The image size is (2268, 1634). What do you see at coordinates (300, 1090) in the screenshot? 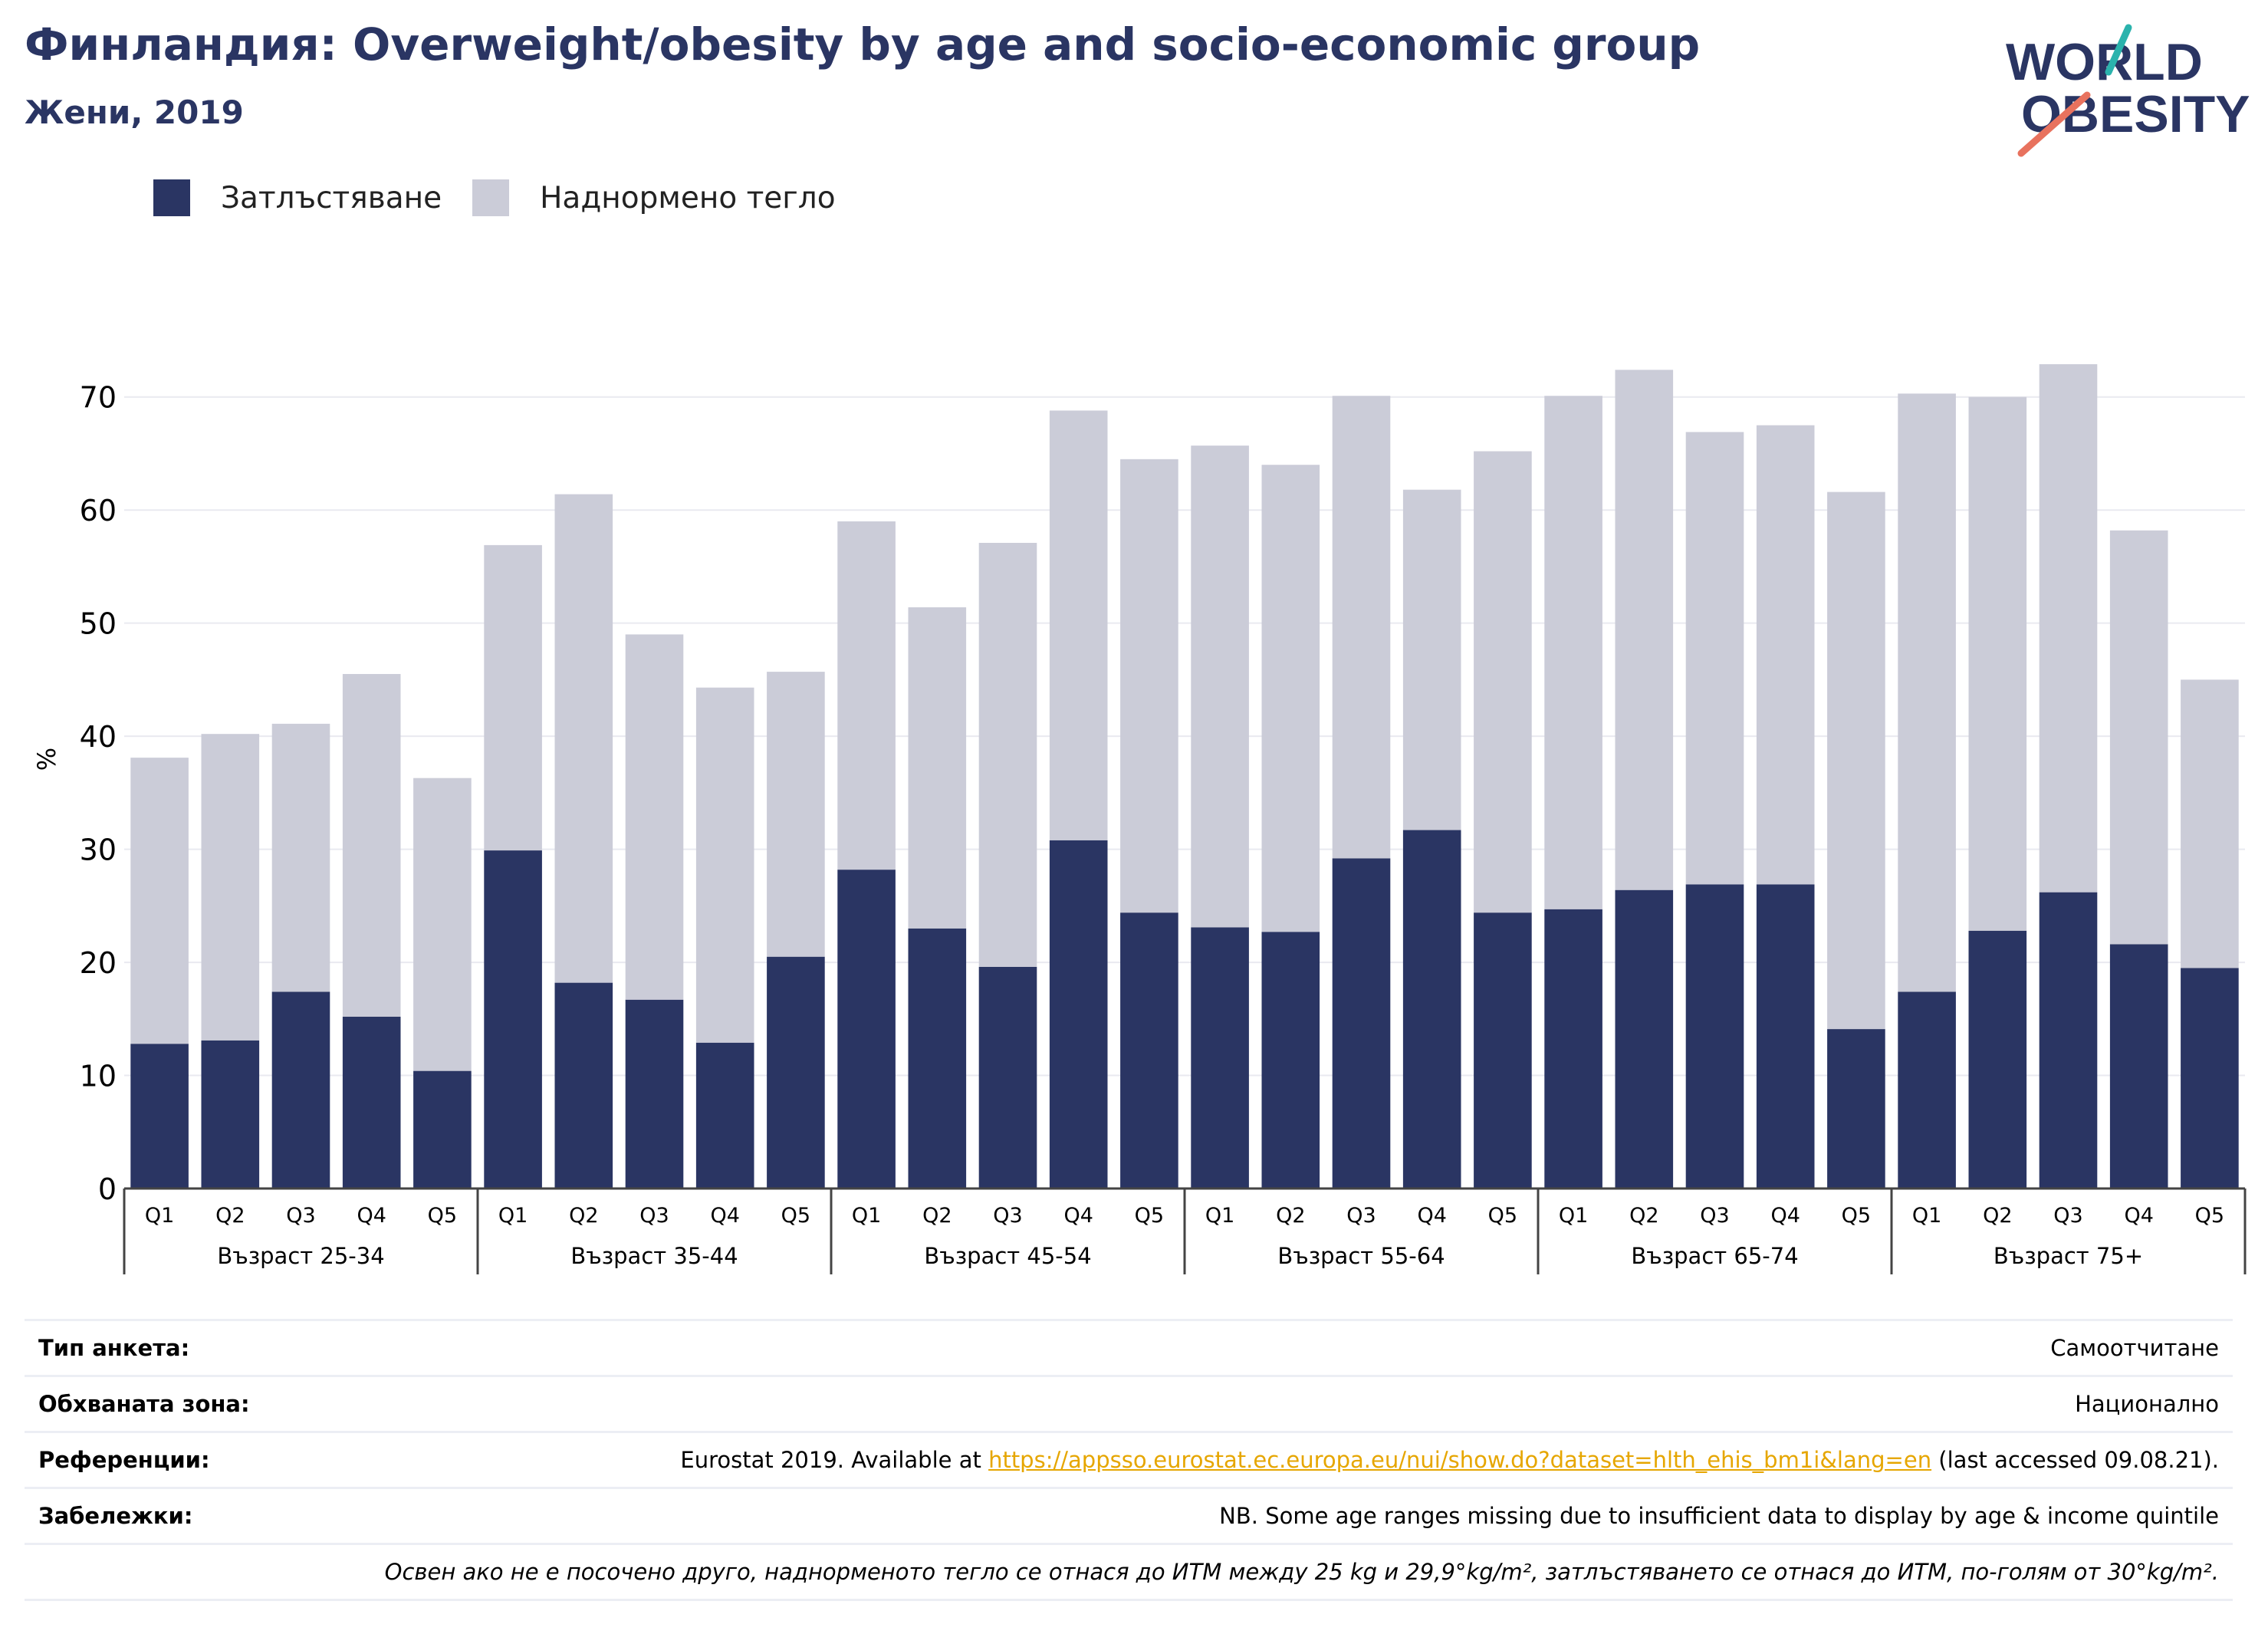
I see `bar-obesity-g1-q3` at bounding box center [300, 1090].